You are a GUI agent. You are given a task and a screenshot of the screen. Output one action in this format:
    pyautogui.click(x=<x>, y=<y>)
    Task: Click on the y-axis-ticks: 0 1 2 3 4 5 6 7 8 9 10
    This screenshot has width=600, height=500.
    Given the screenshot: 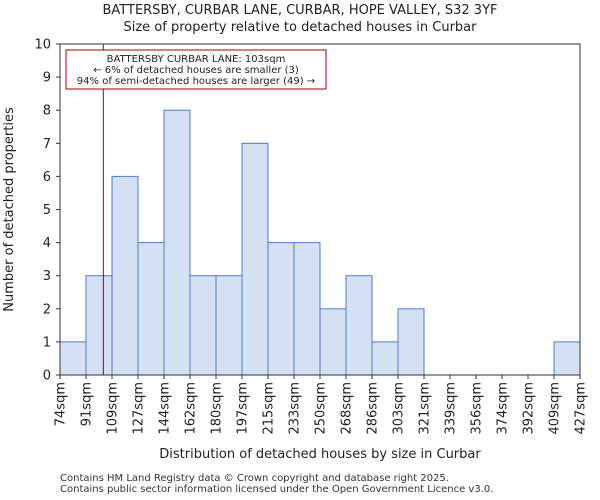 What is the action you would take?
    pyautogui.click(x=47, y=211)
    